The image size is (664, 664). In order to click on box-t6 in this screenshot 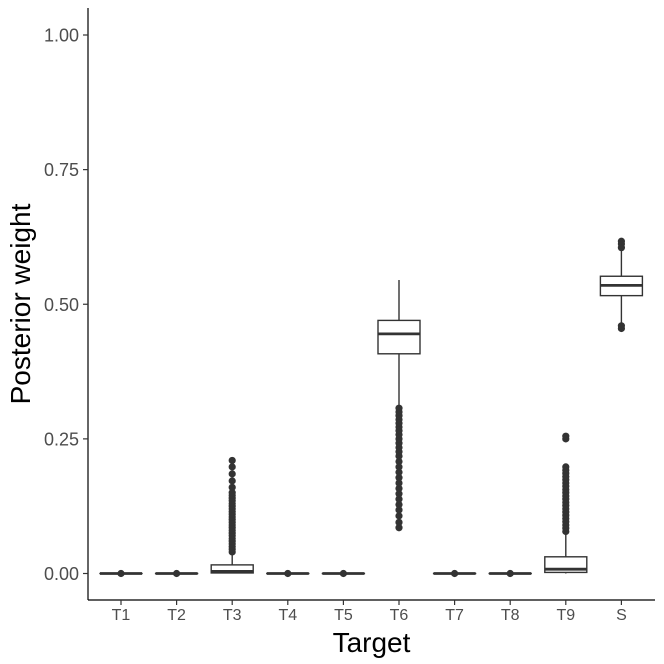, I will do `click(399, 406)`.